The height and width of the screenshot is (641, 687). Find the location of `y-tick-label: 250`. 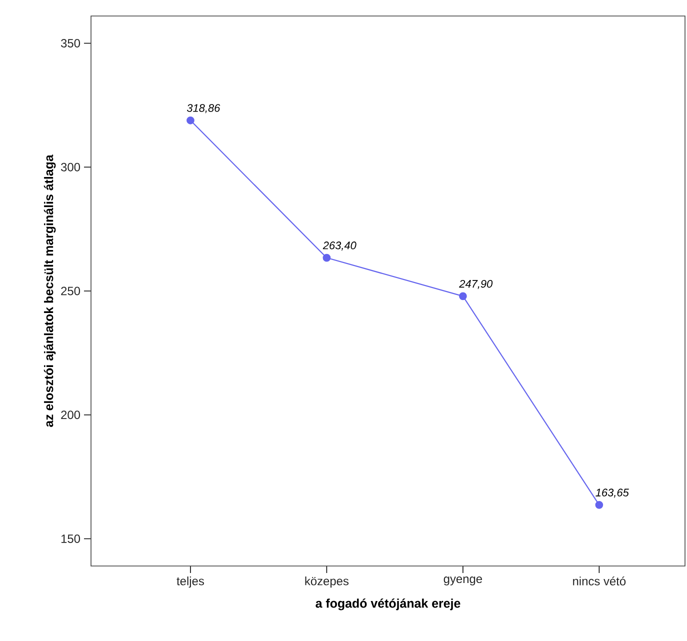

y-tick-label: 250 is located at coordinates (70, 291).